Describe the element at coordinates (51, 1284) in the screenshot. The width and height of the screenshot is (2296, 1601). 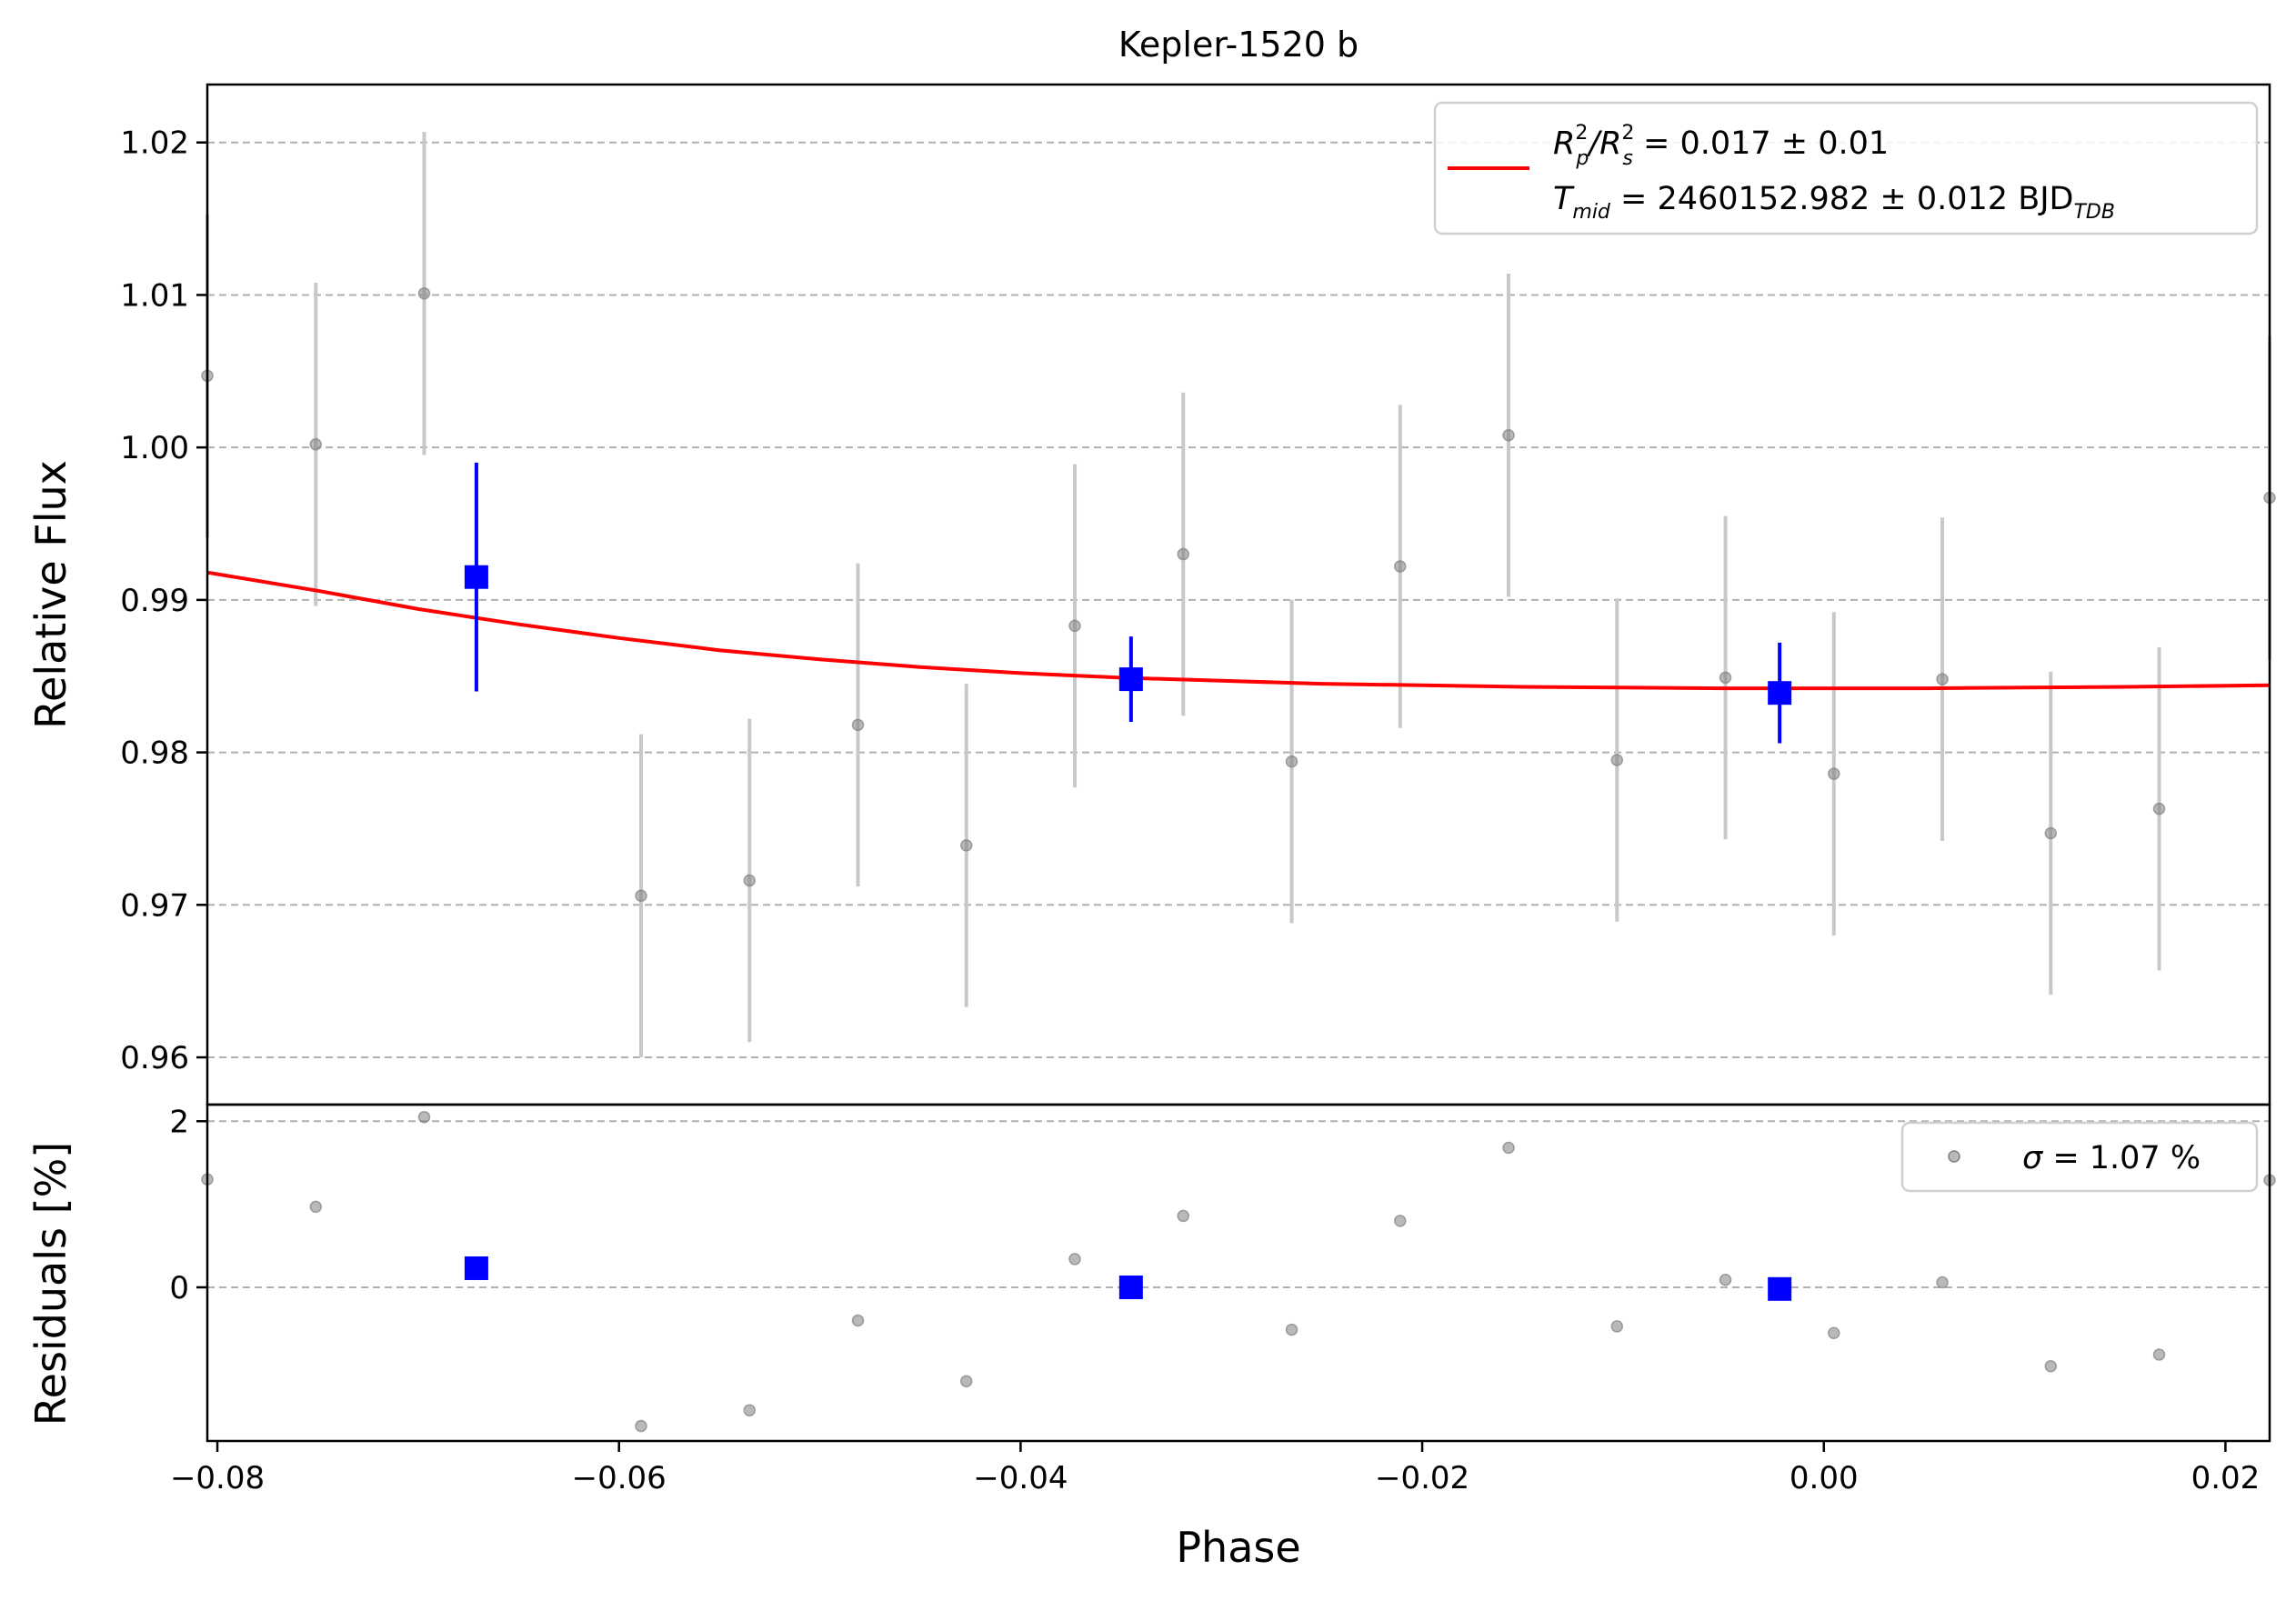
I see `residuals-y-axis-label: Residuals [%]` at that location.